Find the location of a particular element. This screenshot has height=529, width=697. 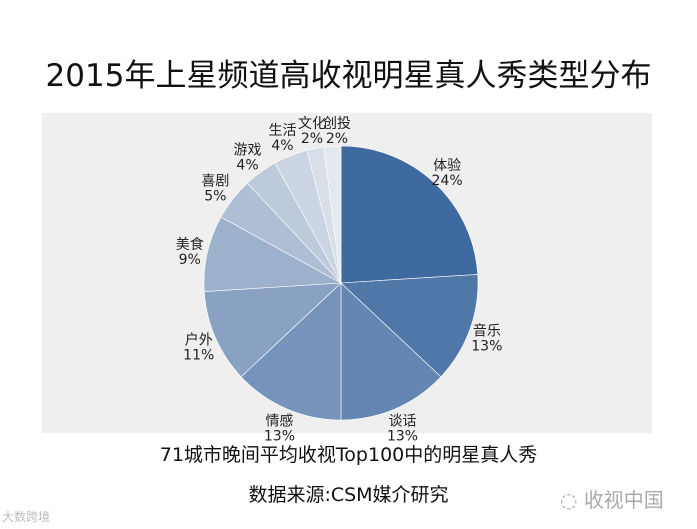

slice-label-2: 谈话 13% is located at coordinates (402, 428).